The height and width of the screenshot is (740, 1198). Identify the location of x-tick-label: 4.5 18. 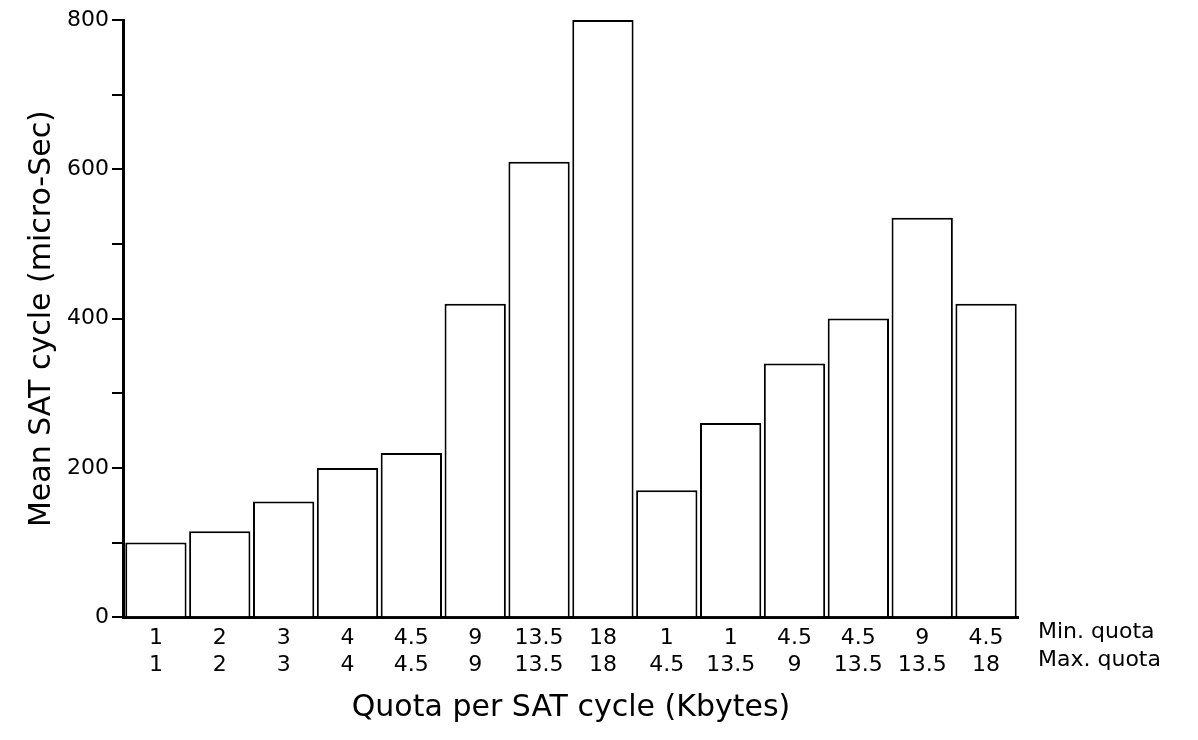
(986, 650).